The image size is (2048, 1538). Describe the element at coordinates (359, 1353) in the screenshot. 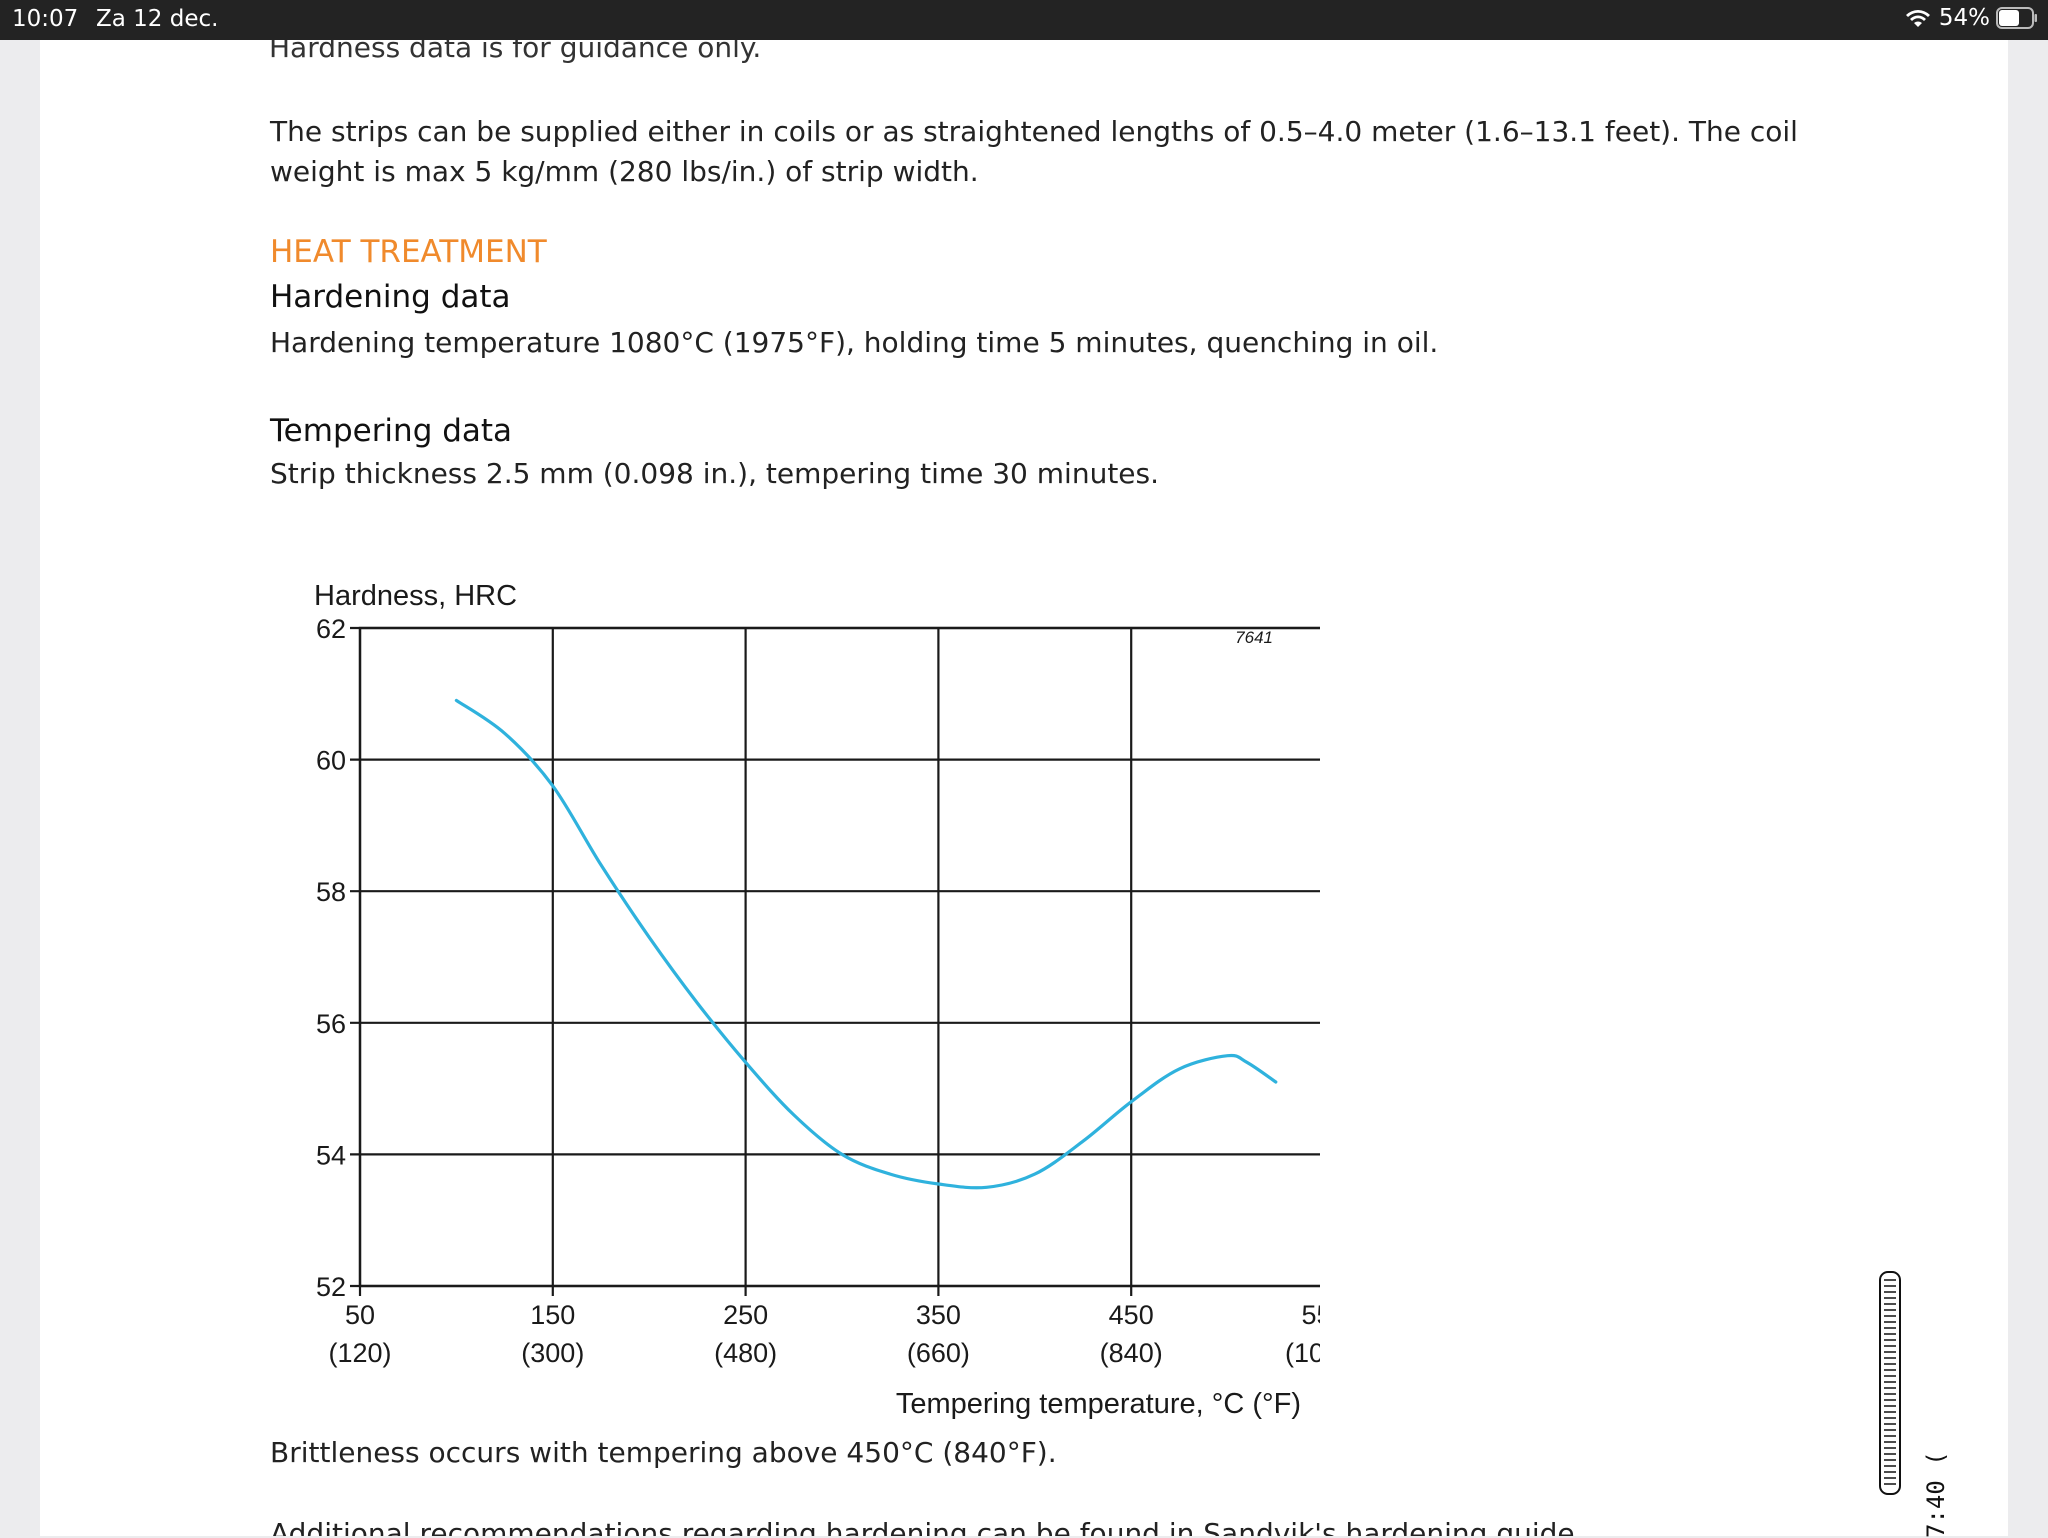

I see `x-tick-label-fahrenheit: (120)` at that location.